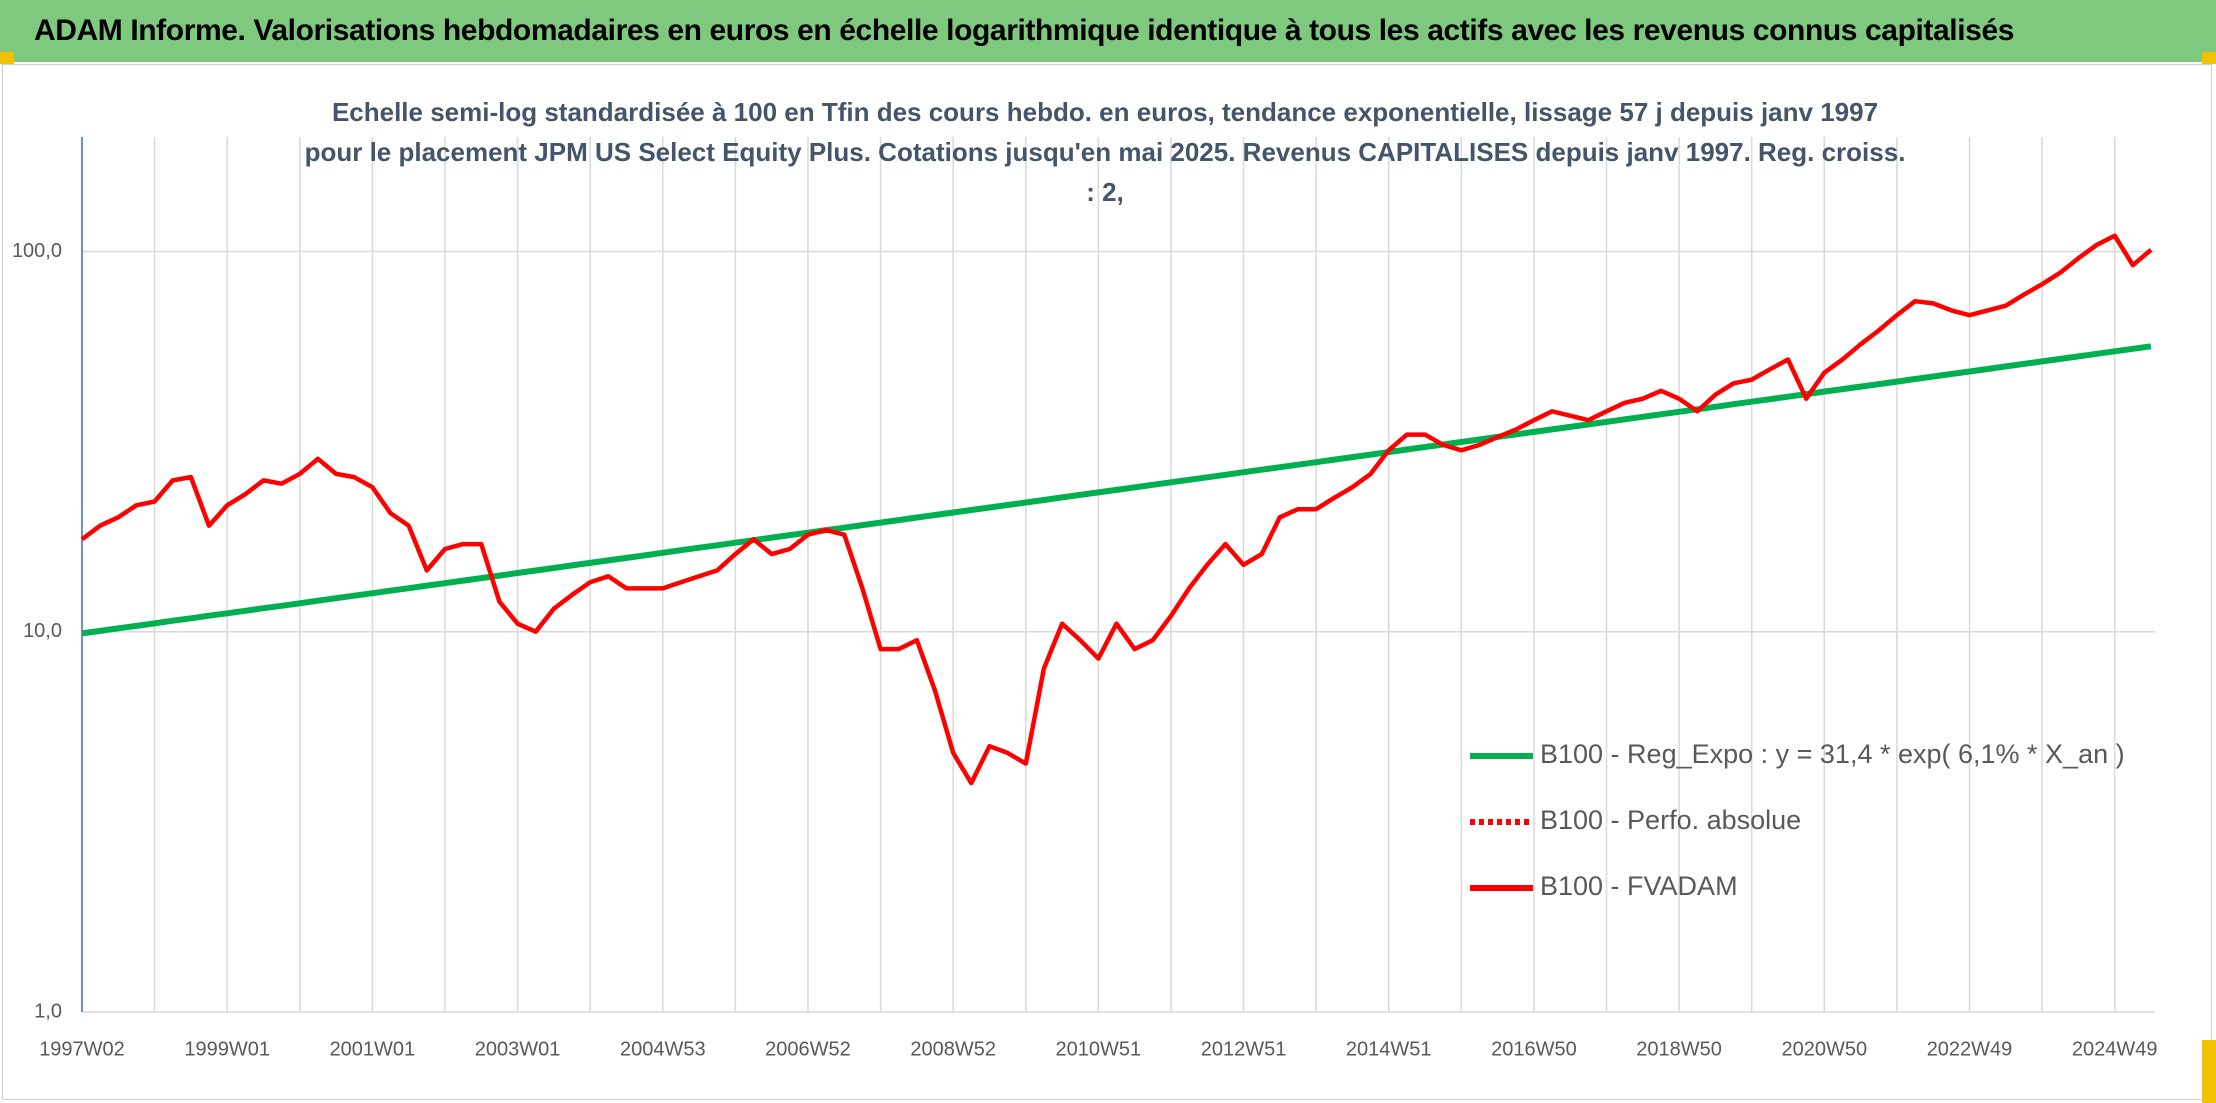 Image resolution: width=2216 pixels, height=1103 pixels. Describe the element at coordinates (1670, 820) in the screenshot. I see `legend-label: B100 - Perfo. absolue` at that location.